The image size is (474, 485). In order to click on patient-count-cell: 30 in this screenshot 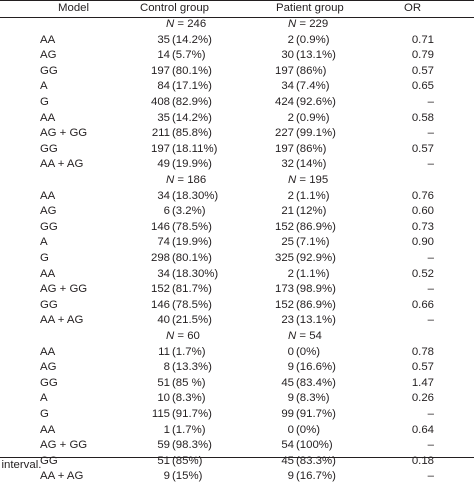, I will do `click(287, 55)`.